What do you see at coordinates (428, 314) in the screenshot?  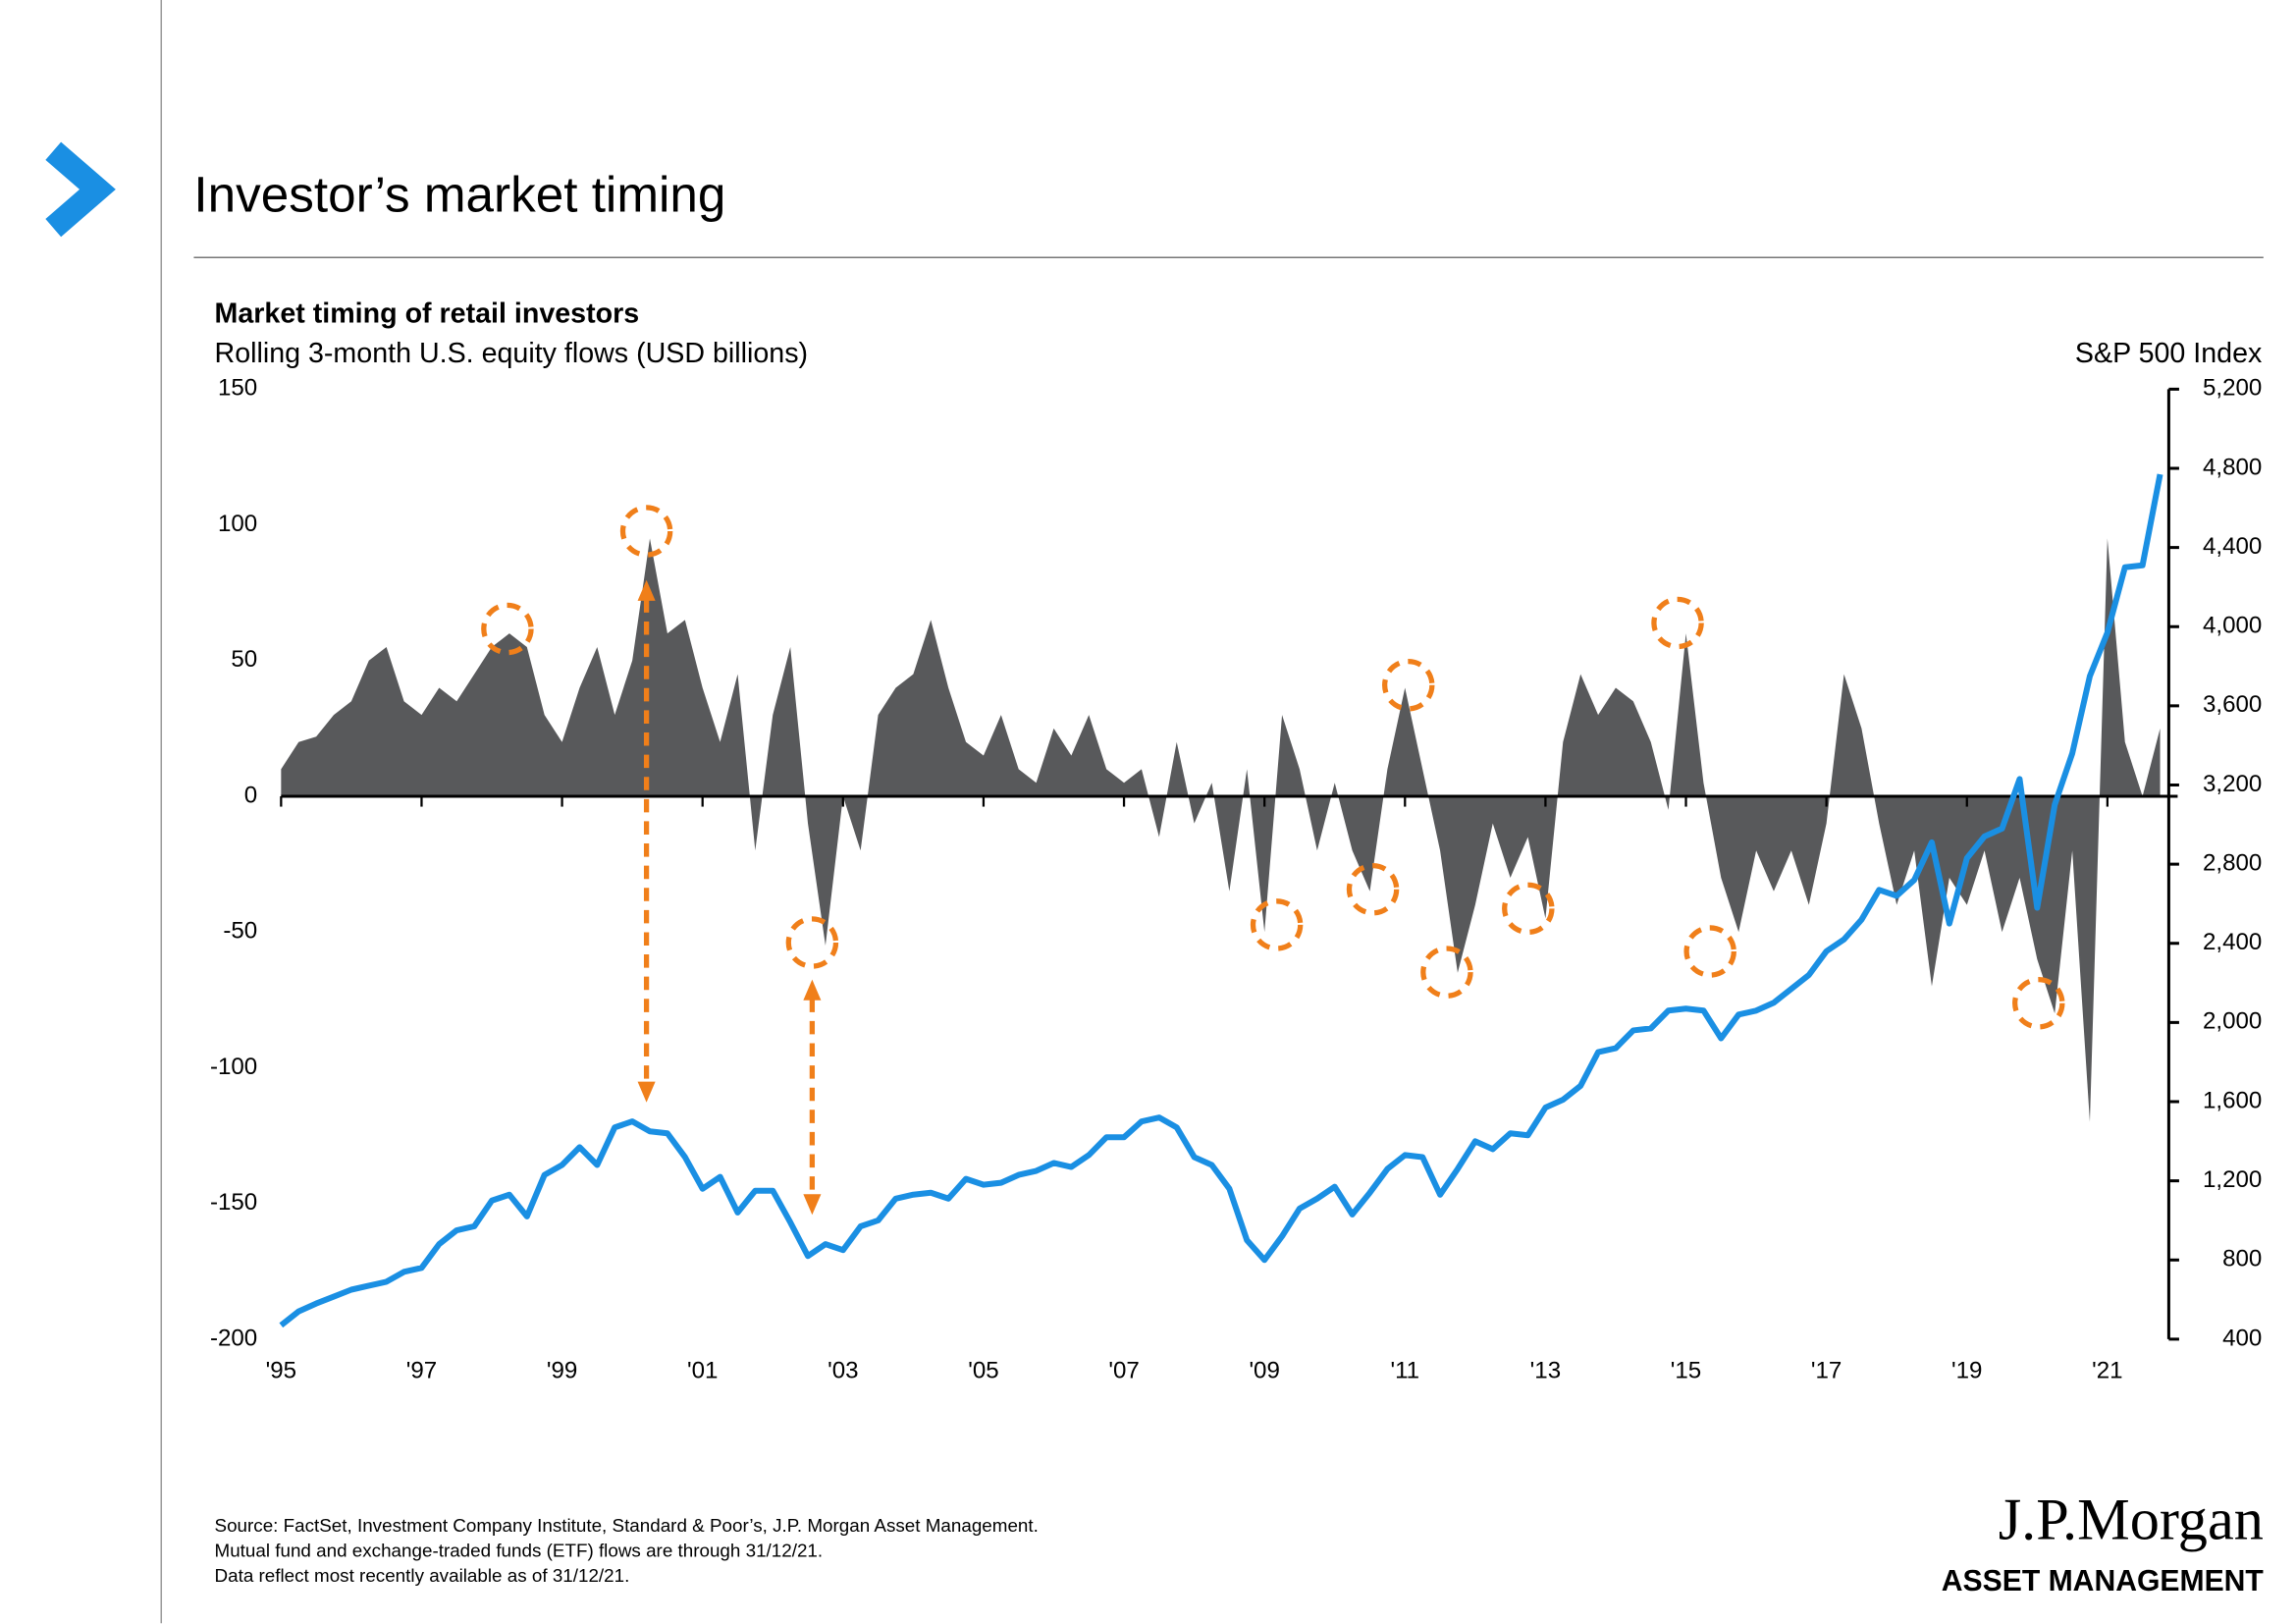 I see `chart-title: Market timing of retail investors` at bounding box center [428, 314].